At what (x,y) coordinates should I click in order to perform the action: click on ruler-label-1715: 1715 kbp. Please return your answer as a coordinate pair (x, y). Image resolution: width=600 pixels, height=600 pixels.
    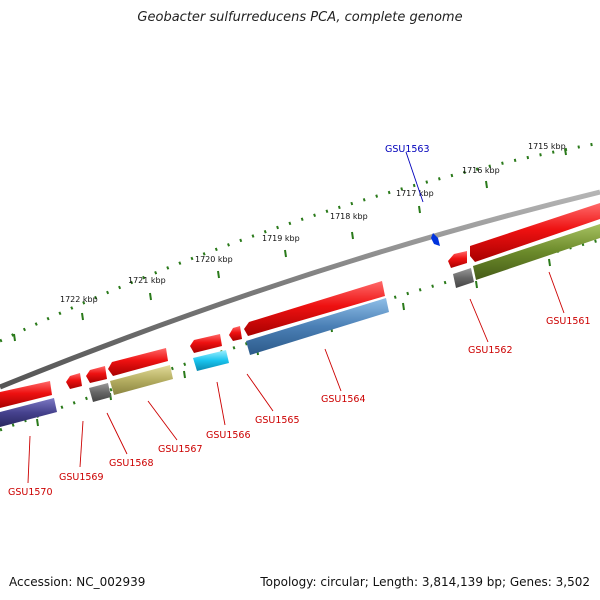
    Looking at the image, I should click on (547, 146).